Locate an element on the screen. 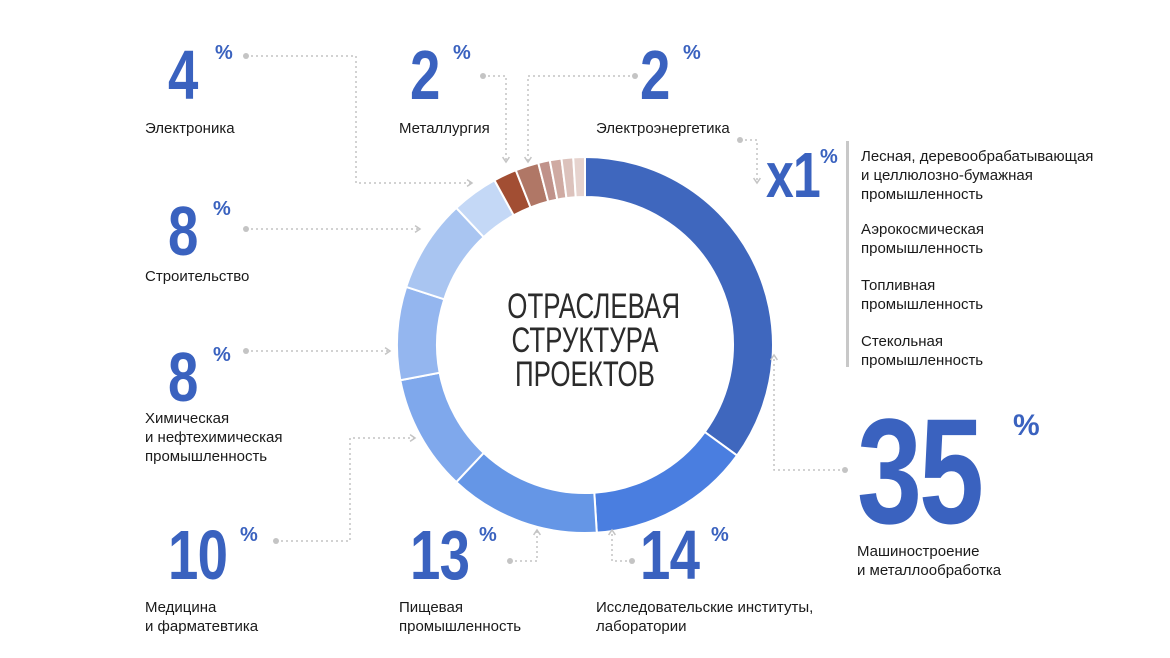  label-power: Электроэнергетика is located at coordinates (663, 128).